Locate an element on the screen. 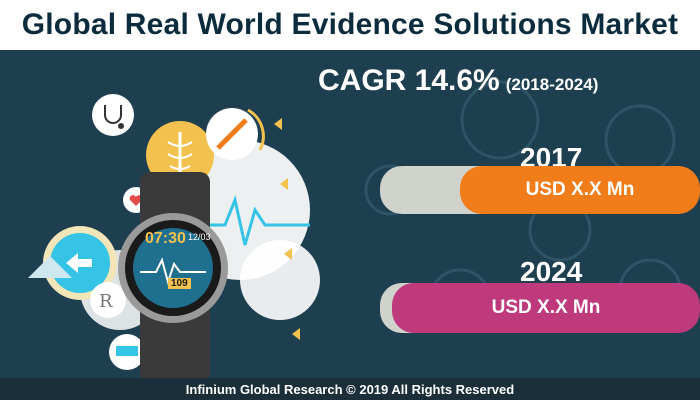 This screenshot has width=700, height=400. ambulance-icon is located at coordinates (127, 352).